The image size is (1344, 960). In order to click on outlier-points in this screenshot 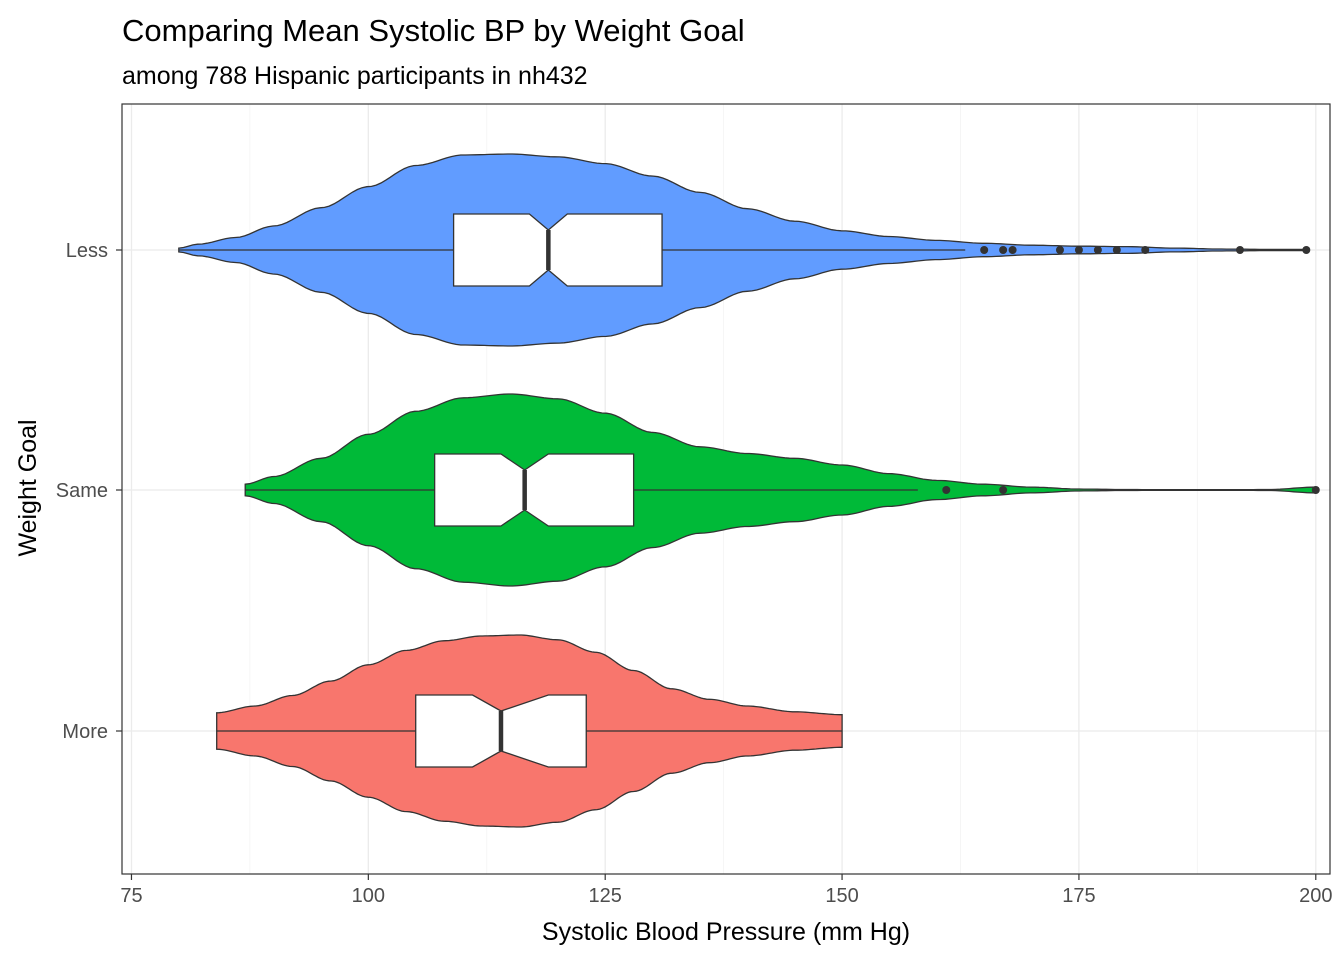, I will do `click(1131, 370)`.